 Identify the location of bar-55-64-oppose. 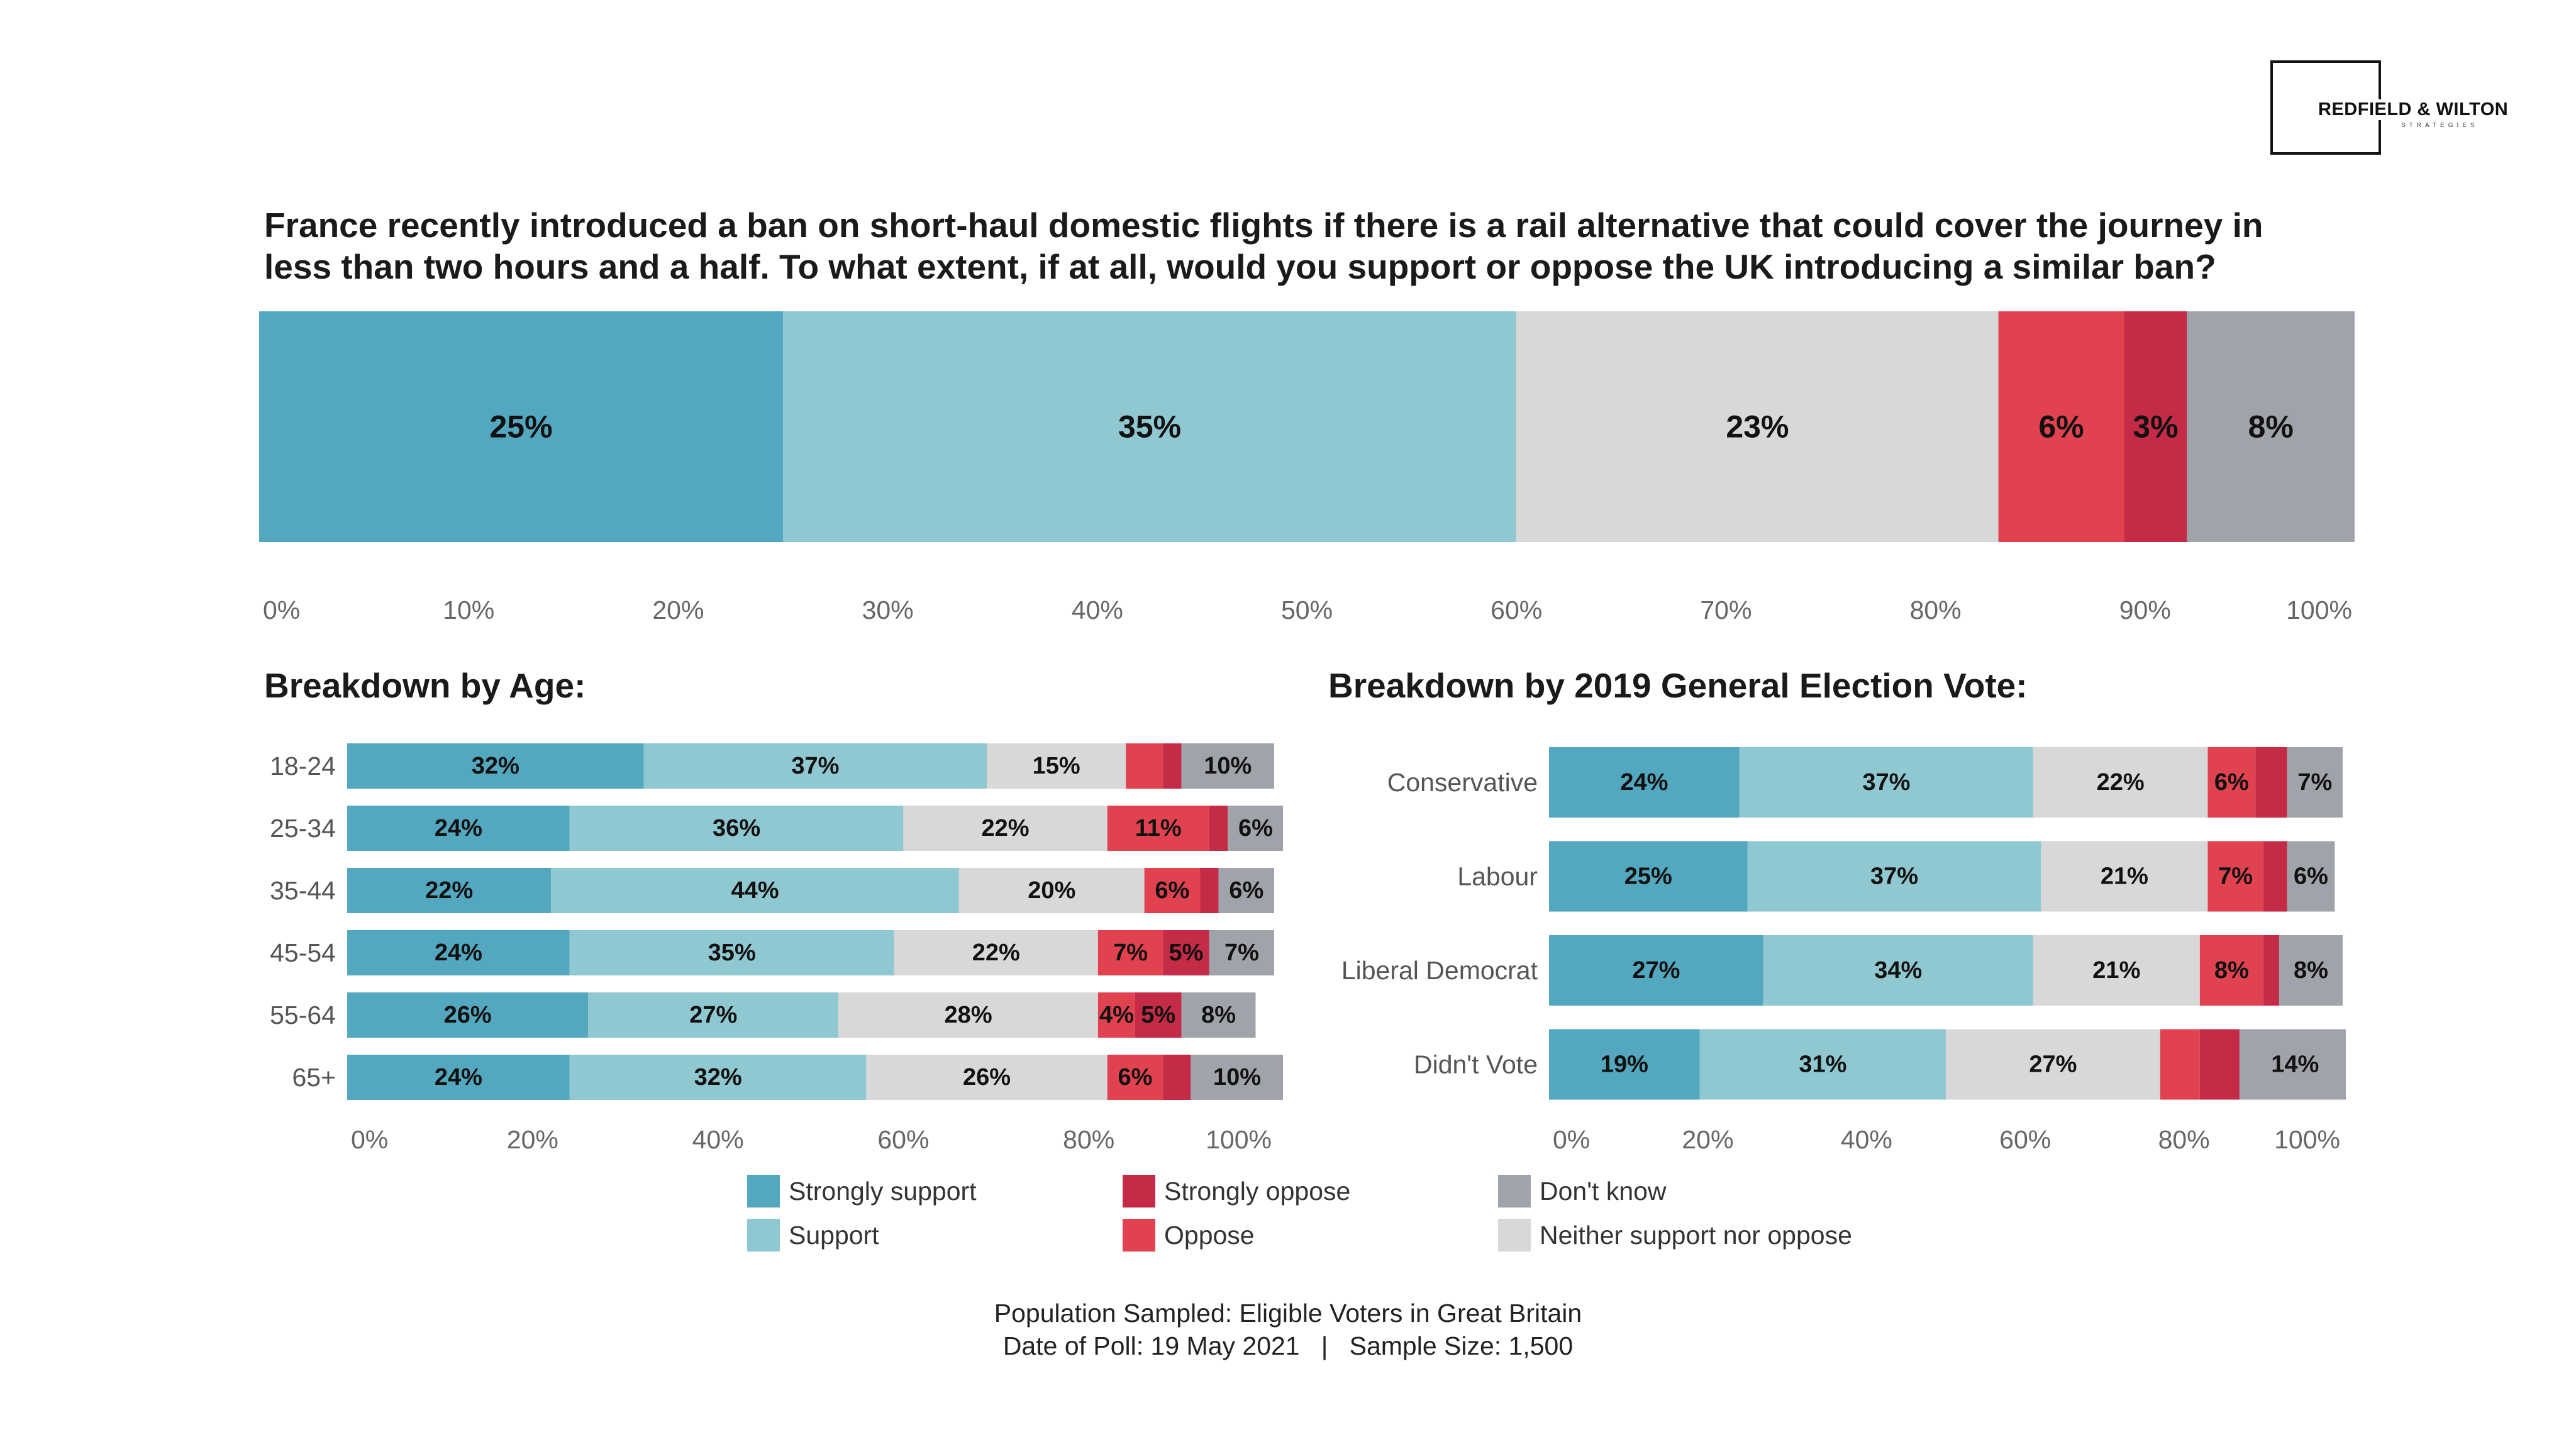
(1116, 1015).